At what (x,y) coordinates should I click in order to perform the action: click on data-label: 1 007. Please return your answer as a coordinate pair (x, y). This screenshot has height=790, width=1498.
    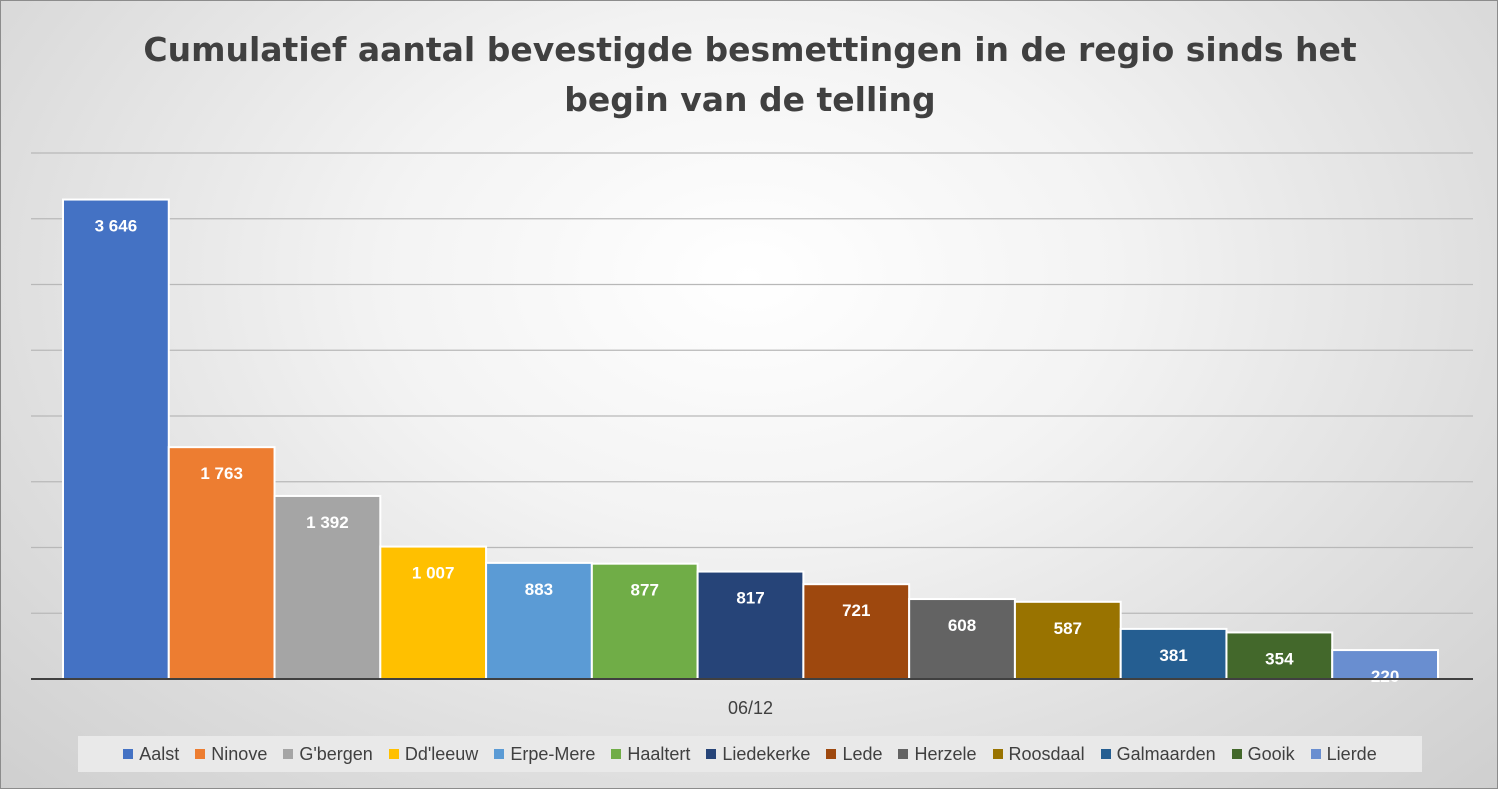
    Looking at the image, I should click on (433, 573).